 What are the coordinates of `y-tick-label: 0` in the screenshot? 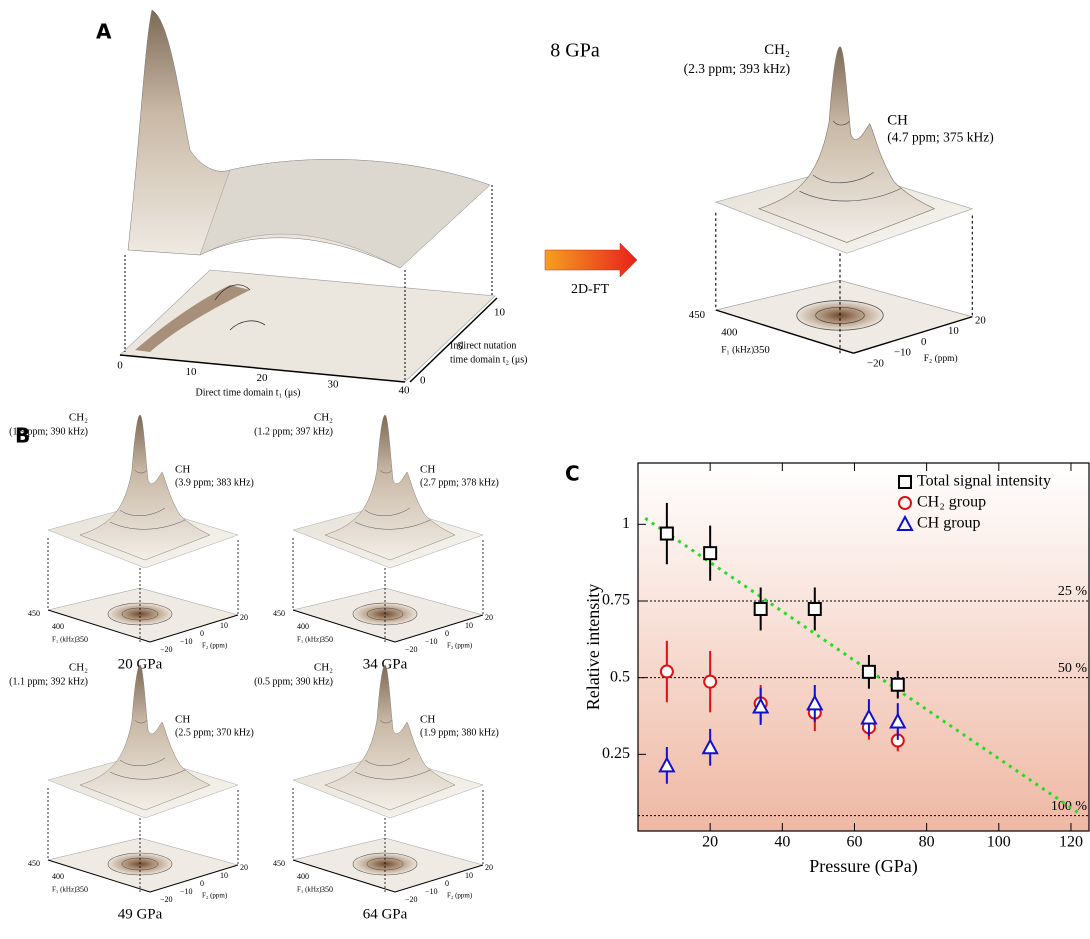 It's located at (423, 381).